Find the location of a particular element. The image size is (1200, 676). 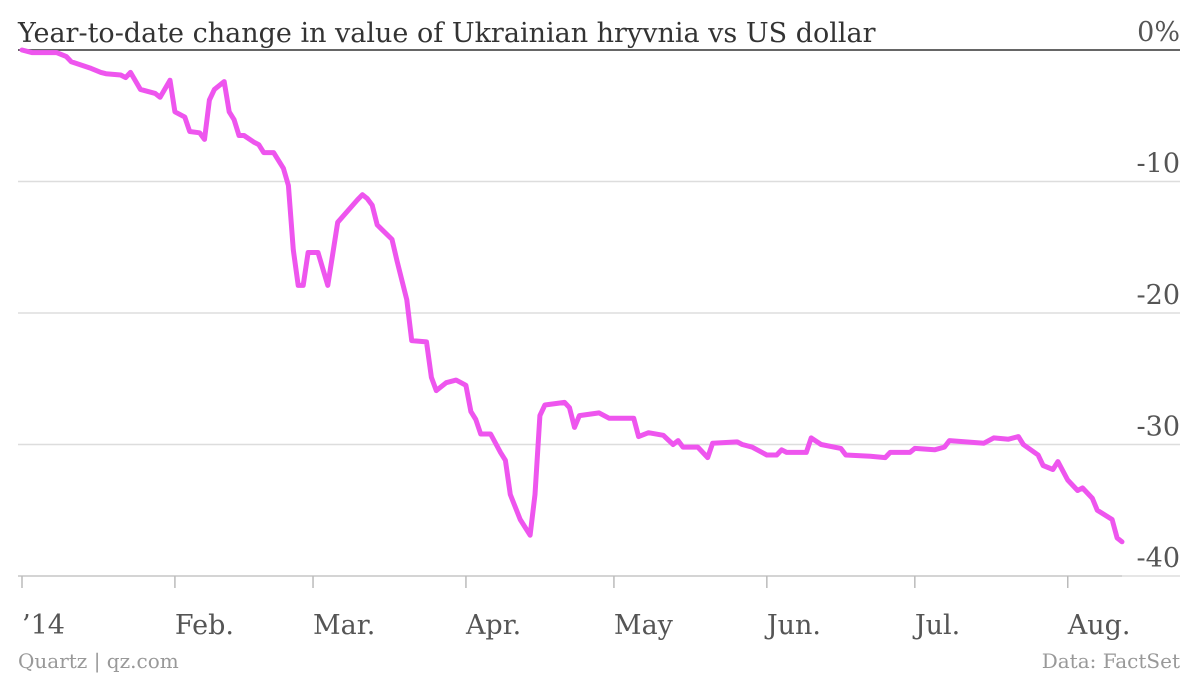

y-tick-label: -30 is located at coordinates (1158, 427).